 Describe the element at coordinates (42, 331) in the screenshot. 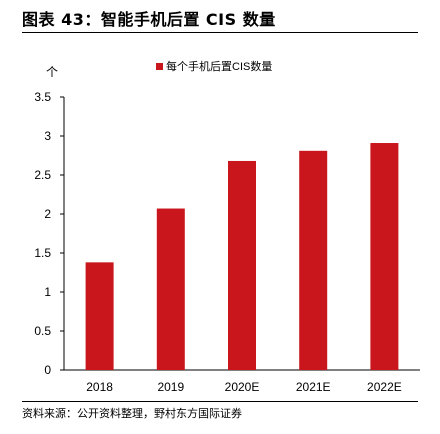

I see `y-tick-label: 0.5` at that location.